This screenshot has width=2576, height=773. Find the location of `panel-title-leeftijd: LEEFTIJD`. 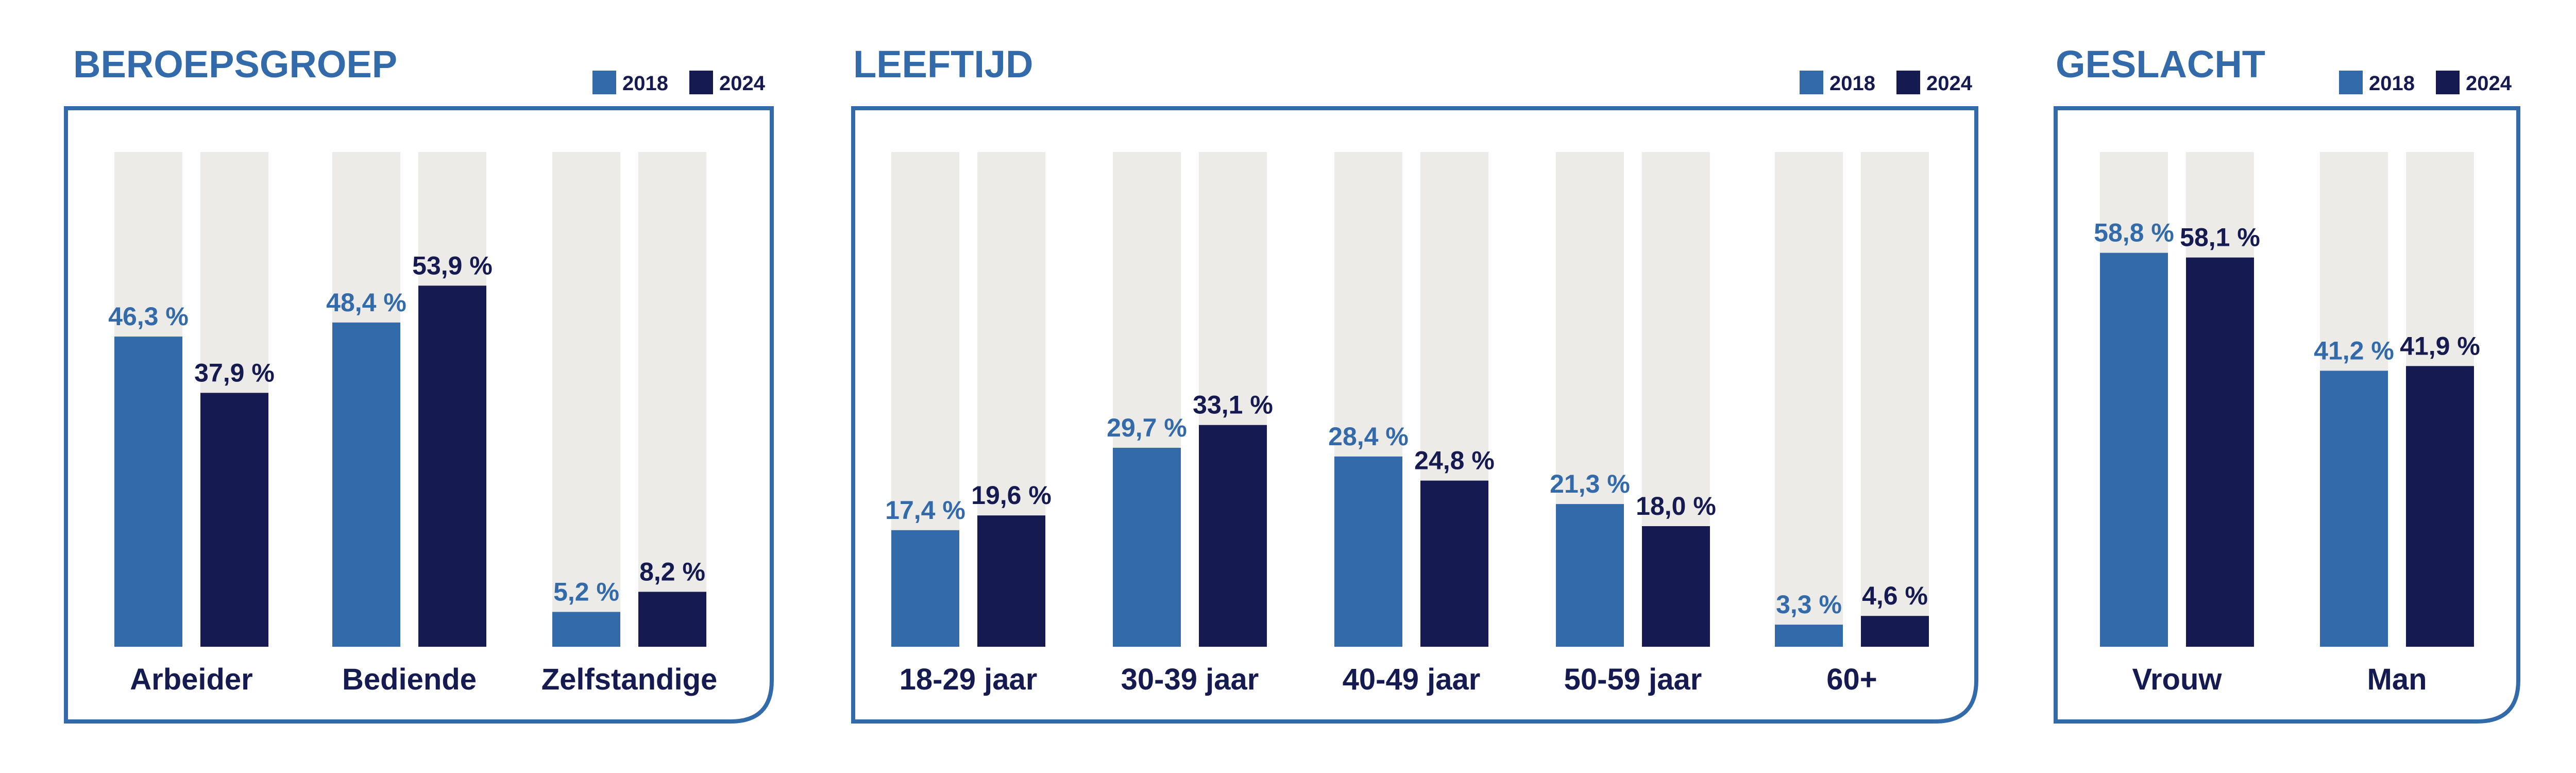

panel-title-leeftijd: LEEFTIJD is located at coordinates (943, 64).